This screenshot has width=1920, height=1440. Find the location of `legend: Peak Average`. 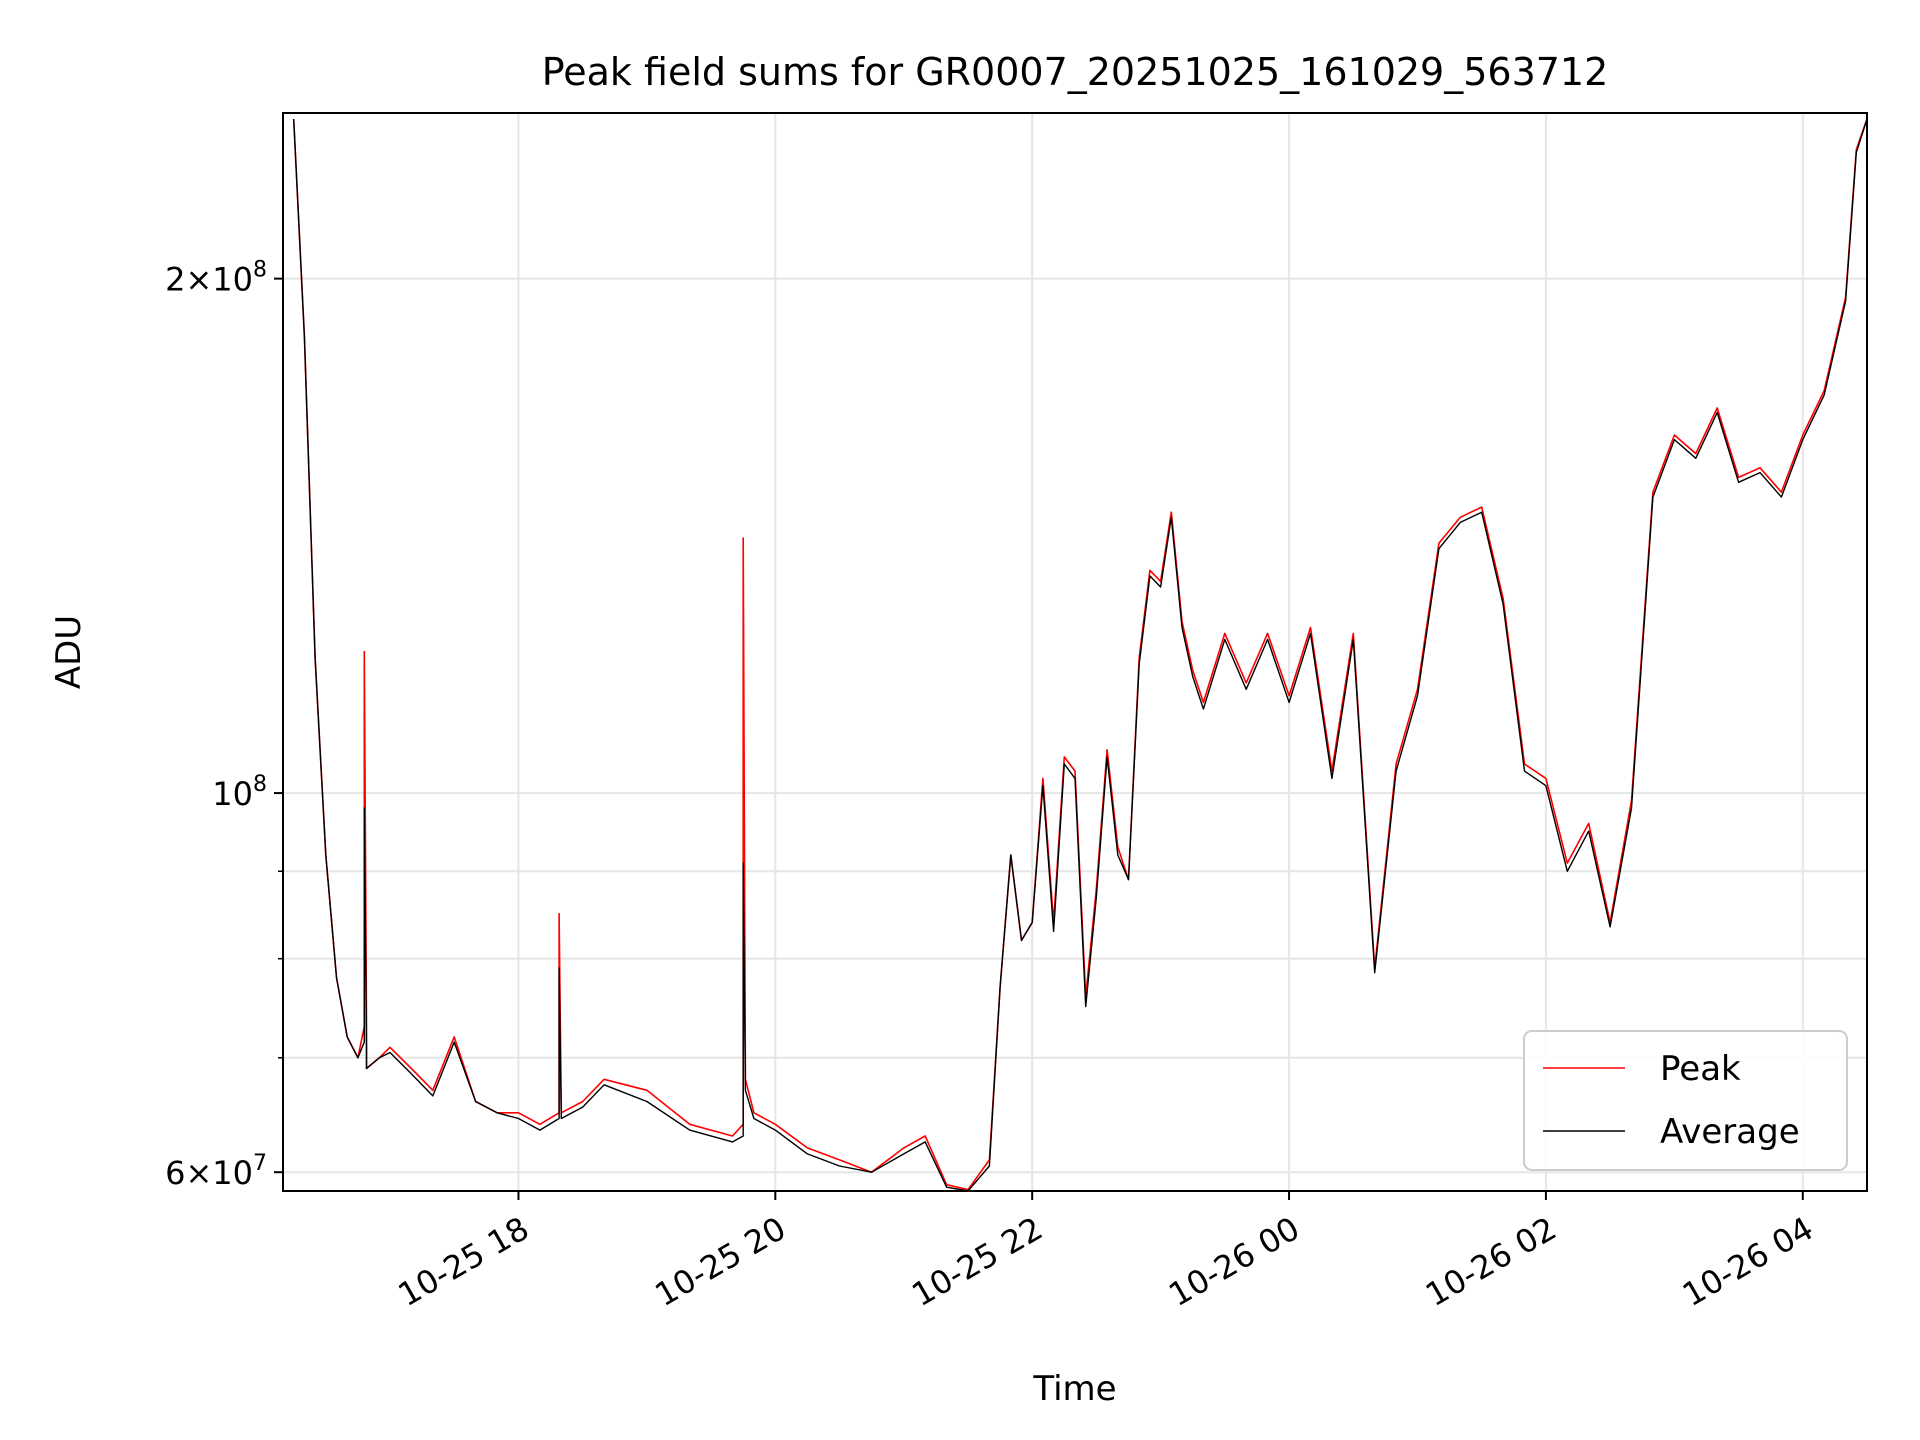

legend: Peak Average is located at coordinates (1685, 1100).